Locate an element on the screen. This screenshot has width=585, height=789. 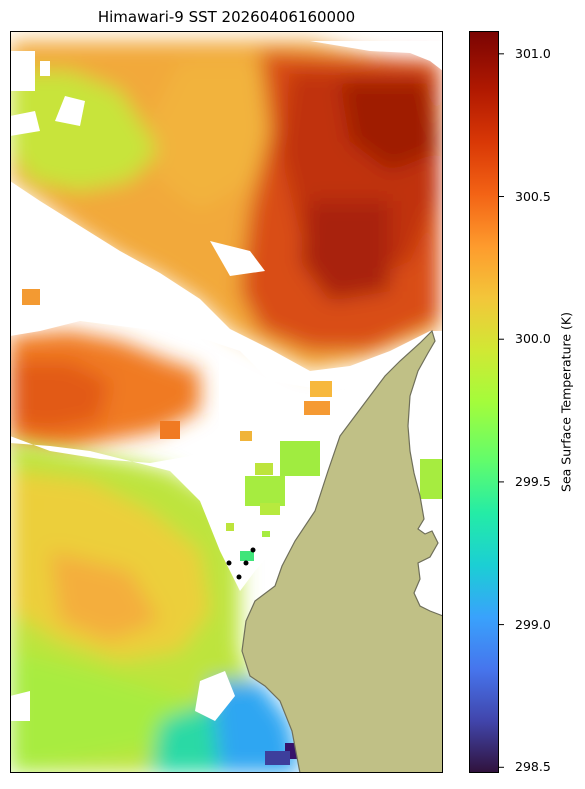
colorbar-gradient is located at coordinates (484, 402).